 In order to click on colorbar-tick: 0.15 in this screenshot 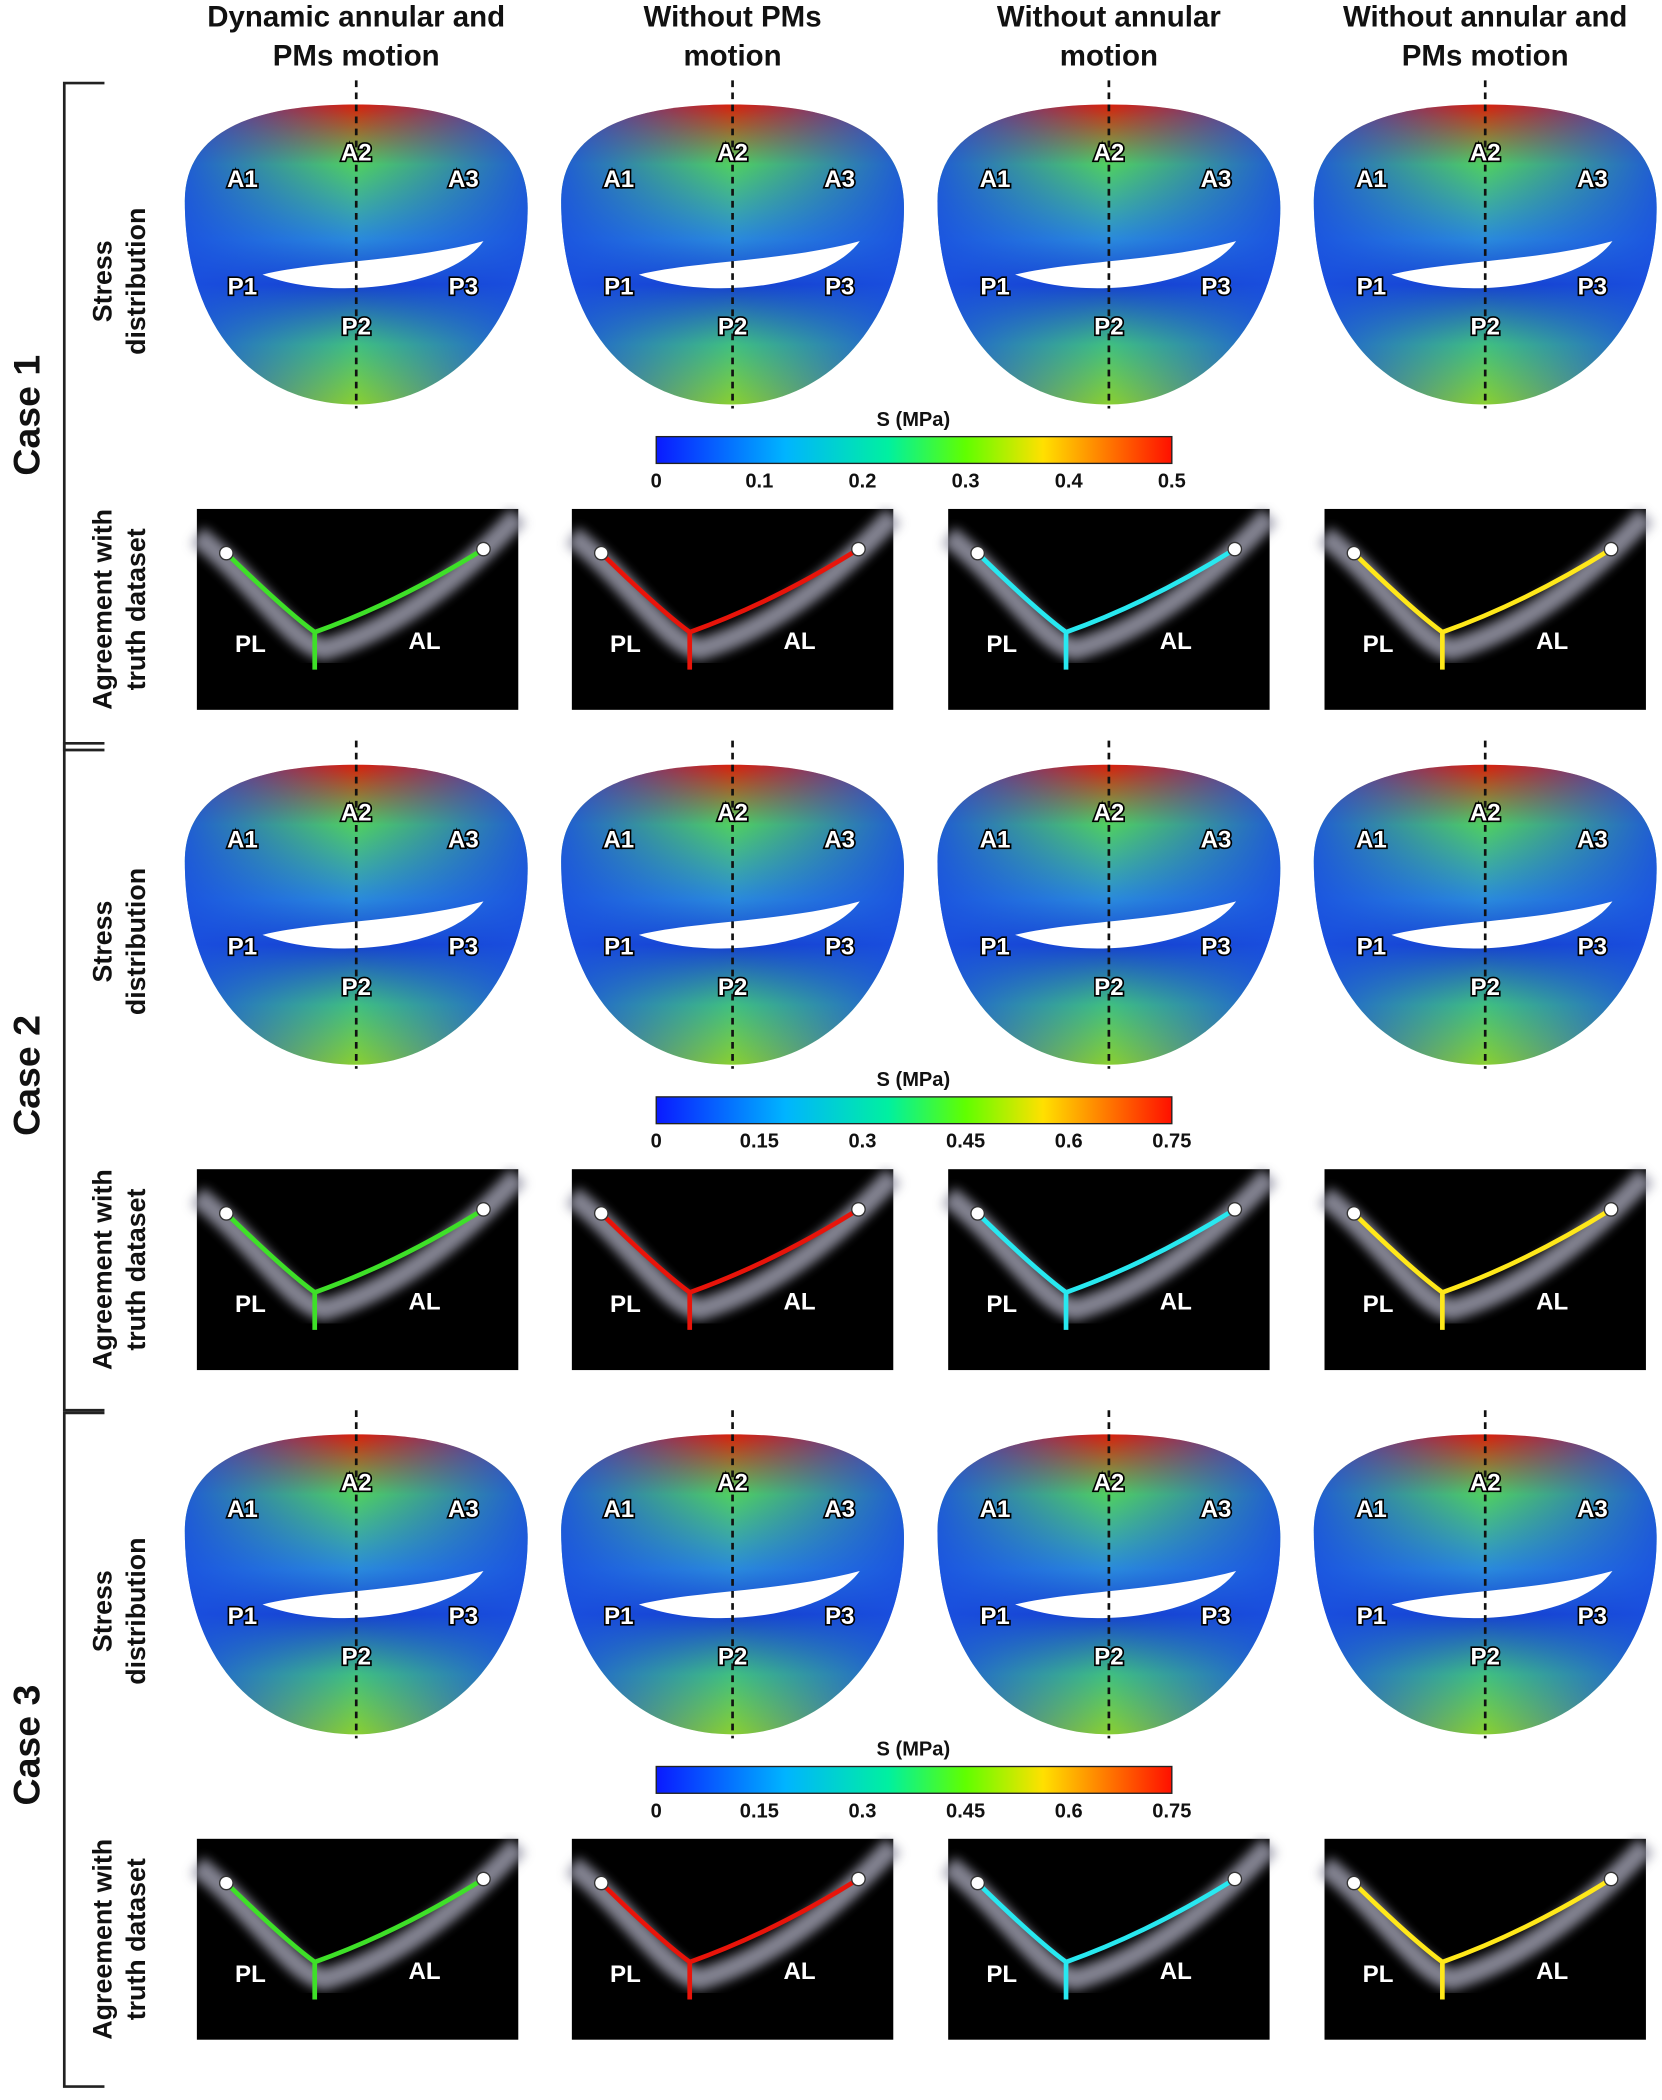, I will do `click(759, 1811)`.